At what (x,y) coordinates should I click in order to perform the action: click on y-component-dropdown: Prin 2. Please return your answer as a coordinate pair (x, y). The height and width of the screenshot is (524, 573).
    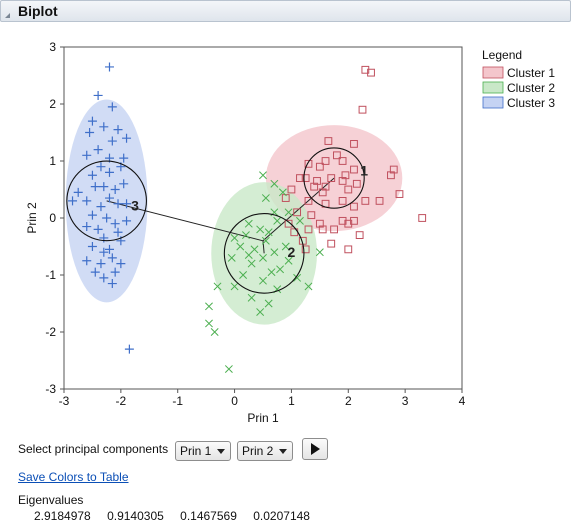
    Looking at the image, I should click on (265, 451).